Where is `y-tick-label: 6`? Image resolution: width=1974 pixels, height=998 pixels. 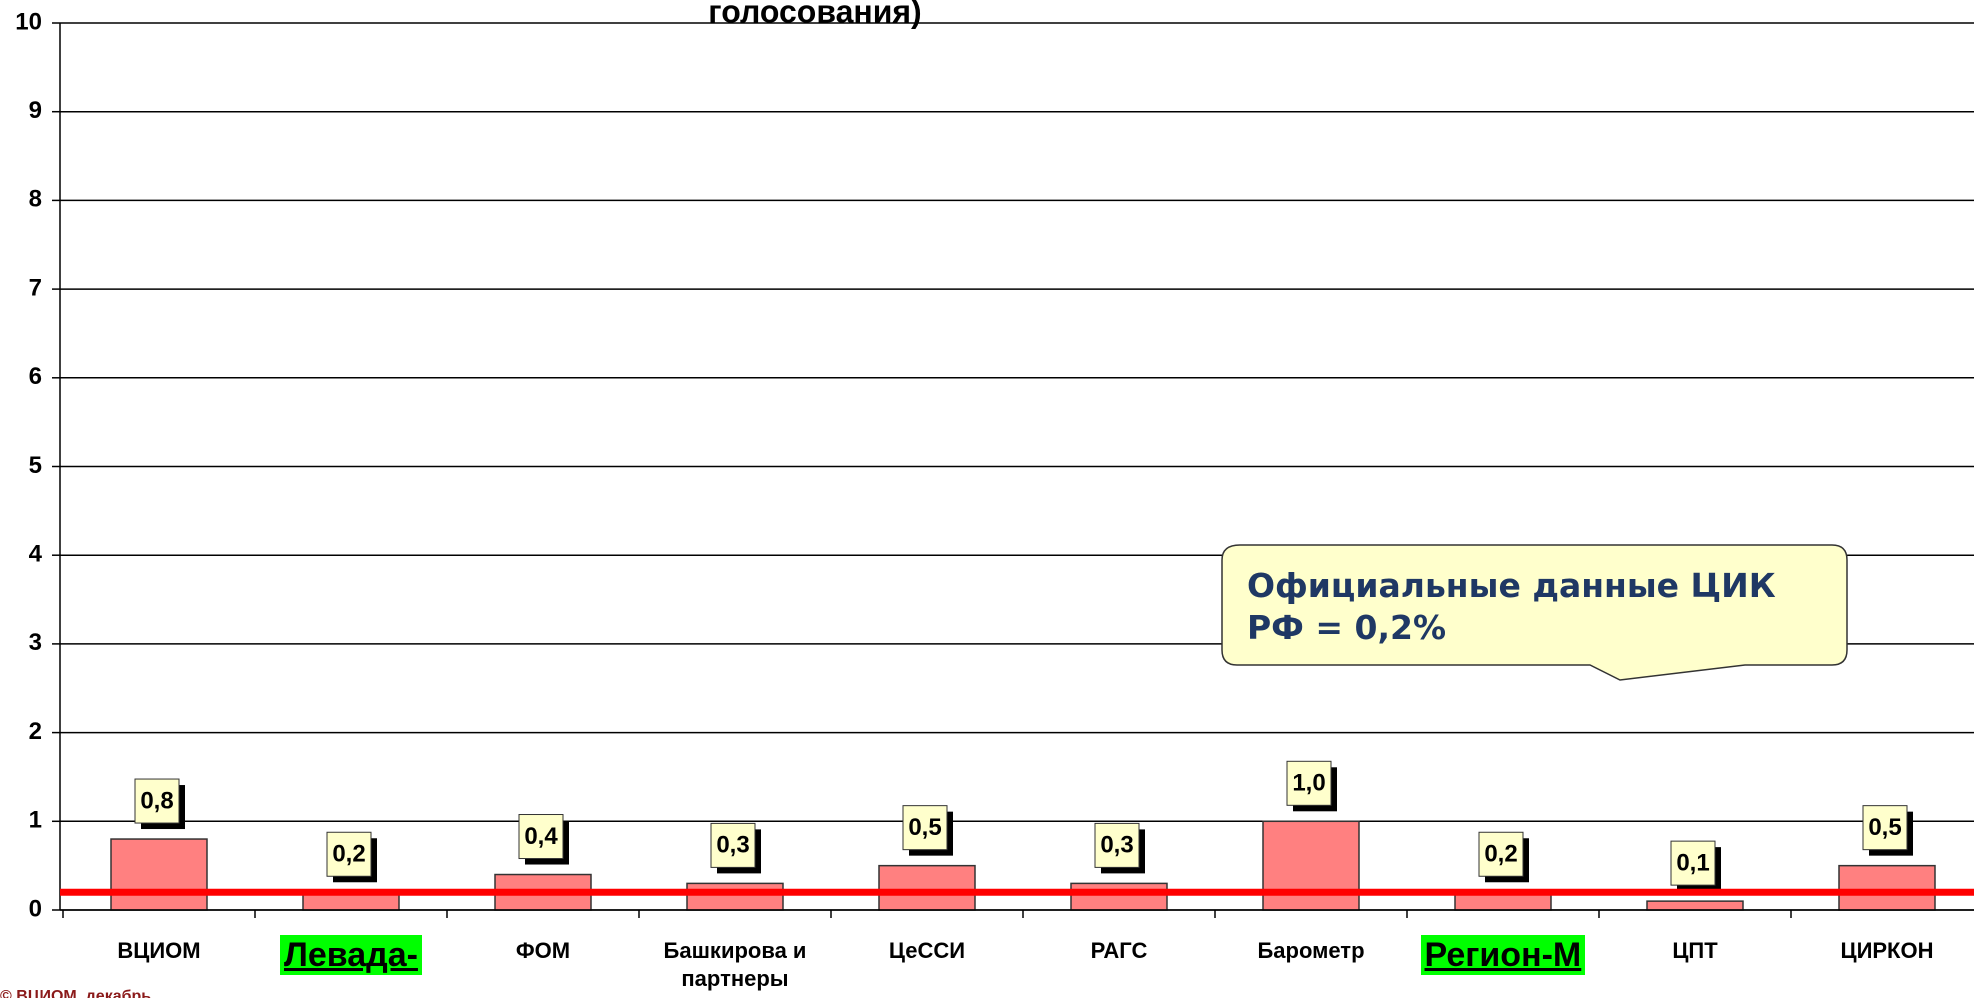 y-tick-label: 6 is located at coordinates (35, 376).